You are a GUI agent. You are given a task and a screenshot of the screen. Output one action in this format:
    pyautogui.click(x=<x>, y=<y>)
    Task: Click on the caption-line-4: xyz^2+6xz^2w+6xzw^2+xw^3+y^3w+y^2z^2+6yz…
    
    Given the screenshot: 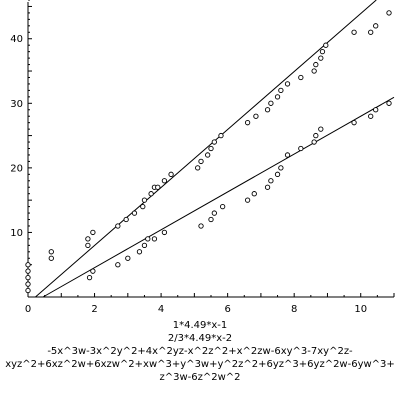 What is the action you would take?
    pyautogui.click(x=200, y=364)
    